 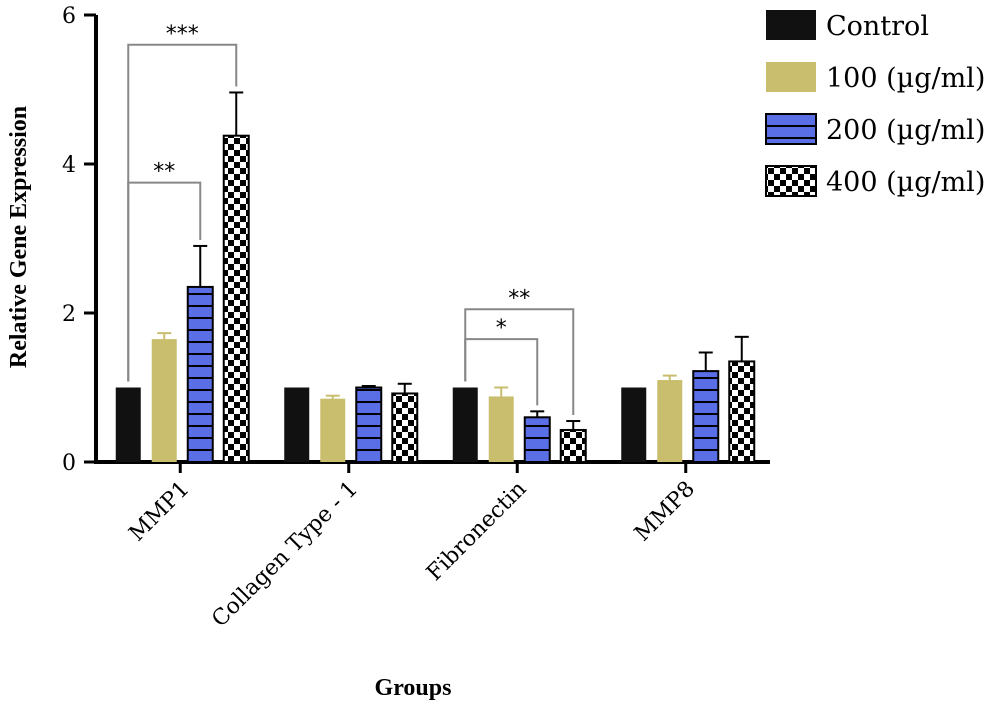 What do you see at coordinates (69, 463) in the screenshot?
I see `y-tick-label: 0` at bounding box center [69, 463].